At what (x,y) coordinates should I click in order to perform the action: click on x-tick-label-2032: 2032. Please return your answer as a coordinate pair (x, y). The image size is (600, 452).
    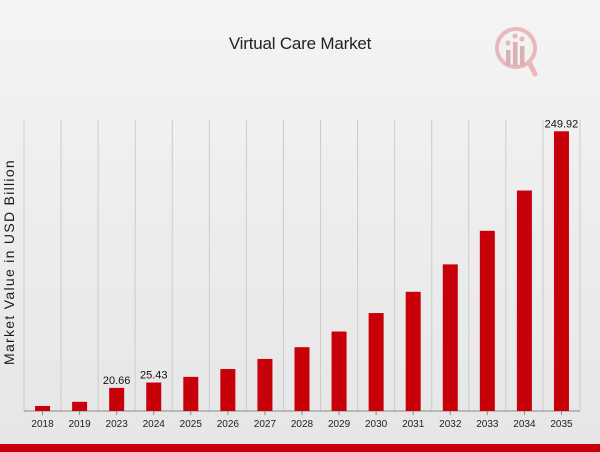
    Looking at the image, I should click on (450, 424).